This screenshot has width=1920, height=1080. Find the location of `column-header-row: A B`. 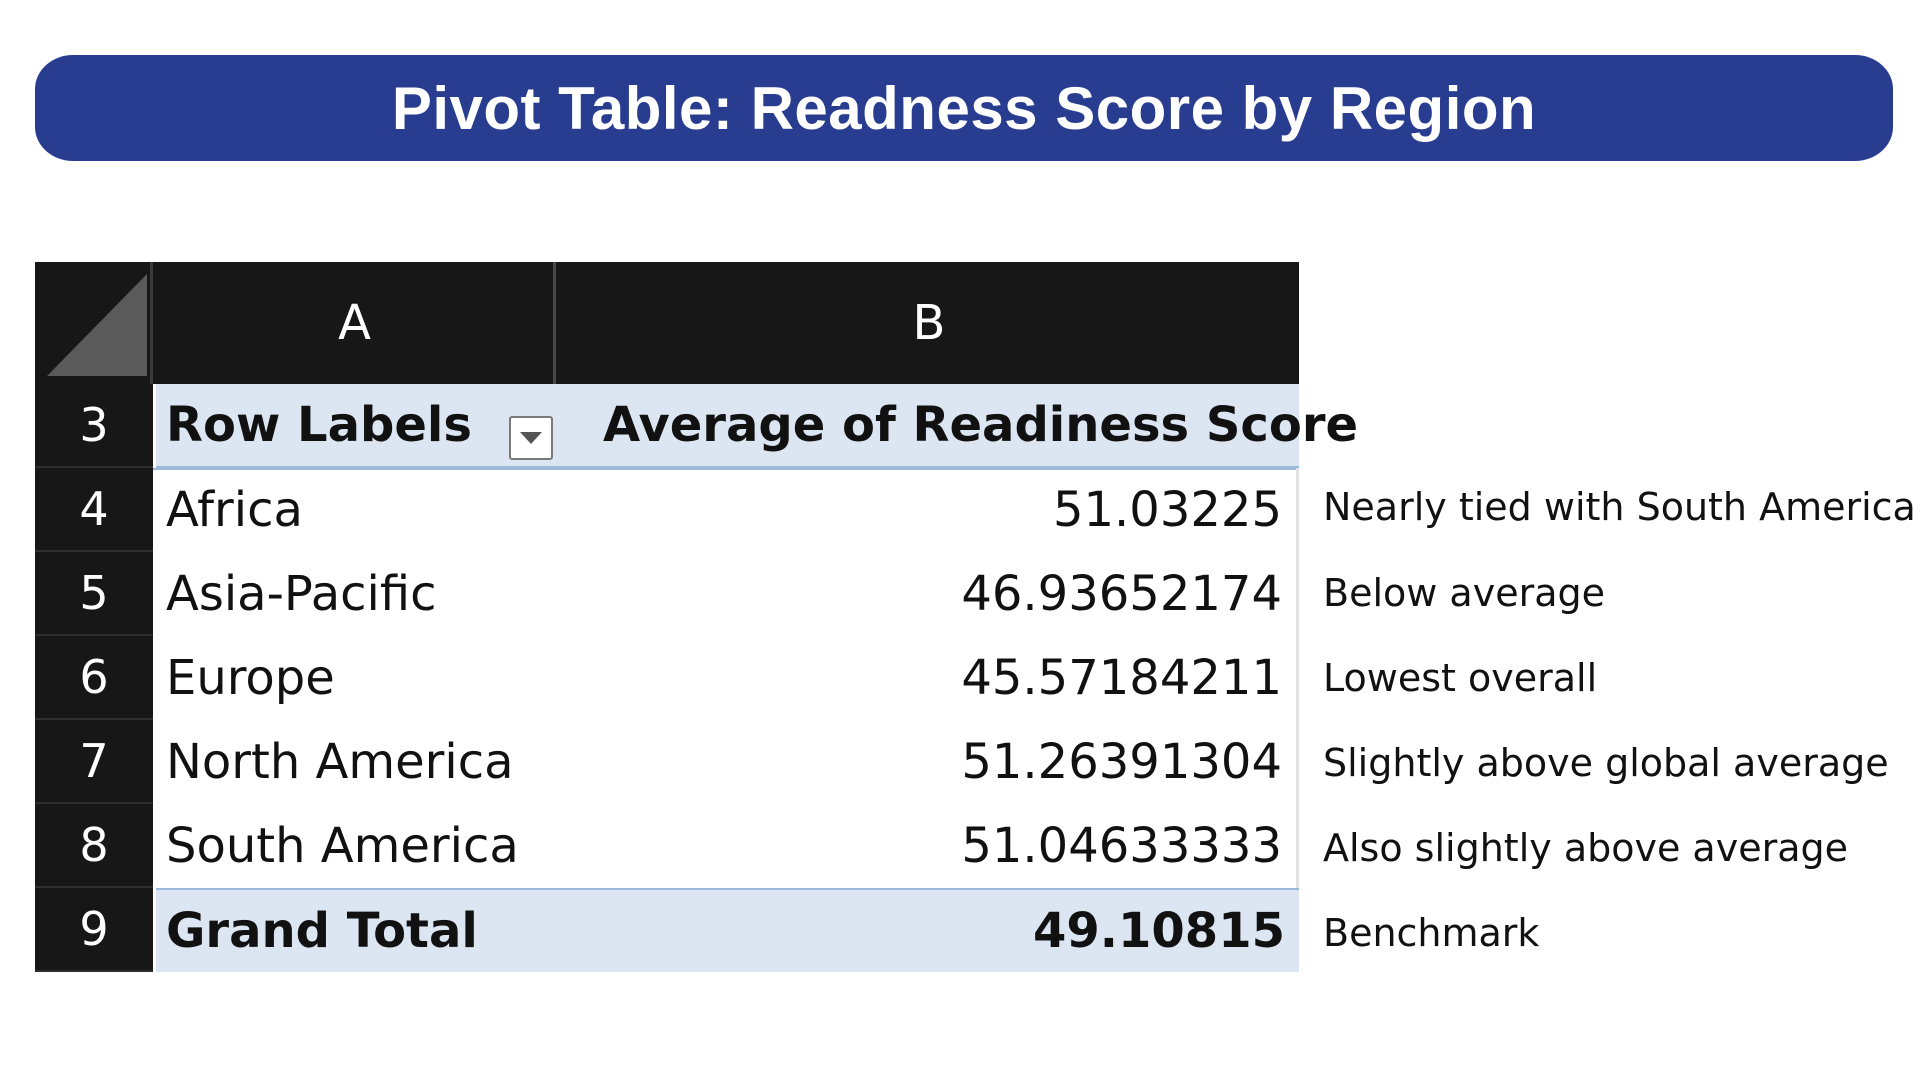

column-header-row: A B is located at coordinates (667, 323).